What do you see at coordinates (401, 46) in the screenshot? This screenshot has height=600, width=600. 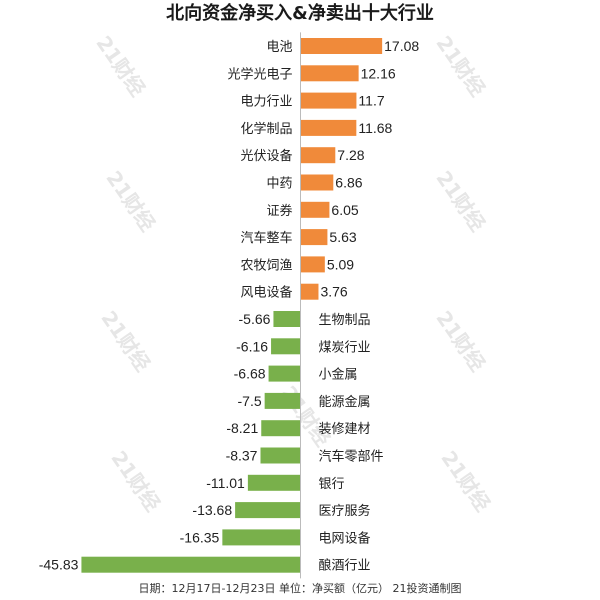 I see `value-label: 17.08` at bounding box center [401, 46].